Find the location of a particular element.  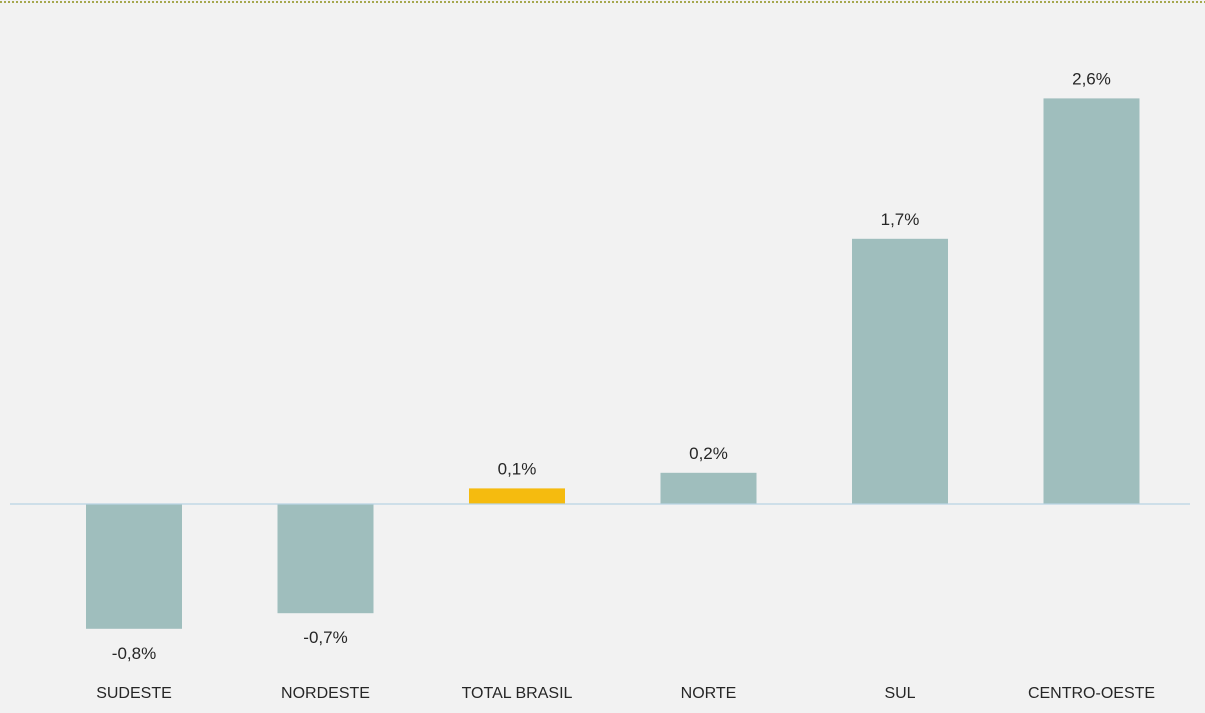

category-label-sul: SUL is located at coordinates (899, 693).